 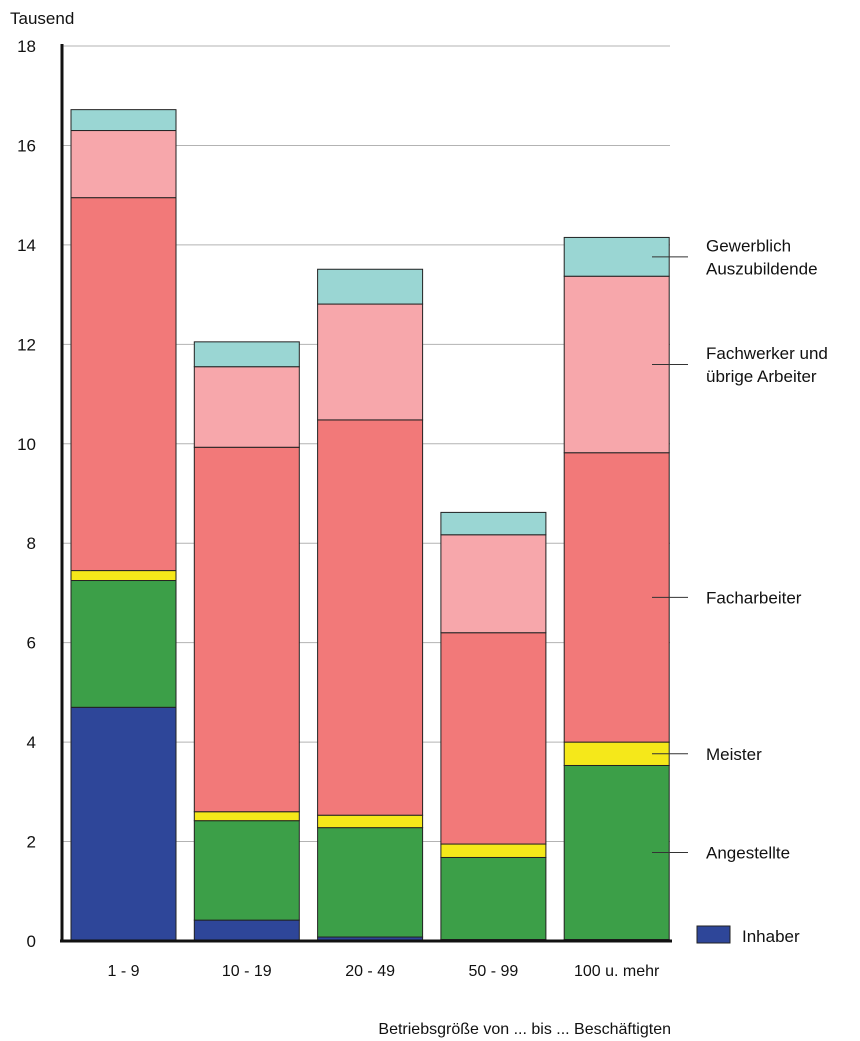 What do you see at coordinates (748, 245) in the screenshot?
I see `legend-label-line: Gewerblich` at bounding box center [748, 245].